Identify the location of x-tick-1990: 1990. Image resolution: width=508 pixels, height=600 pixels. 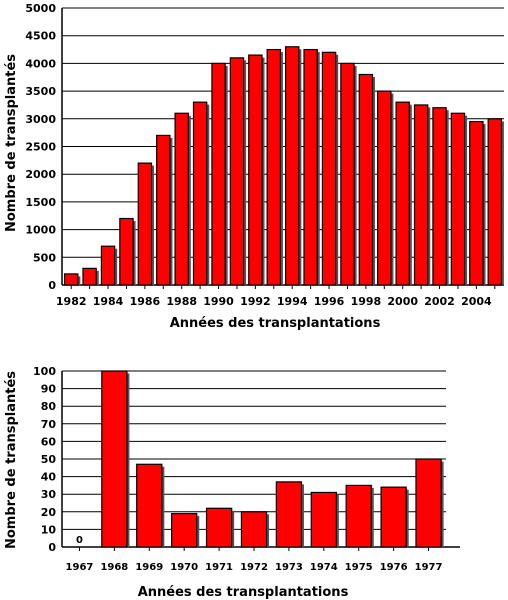
(218, 301).